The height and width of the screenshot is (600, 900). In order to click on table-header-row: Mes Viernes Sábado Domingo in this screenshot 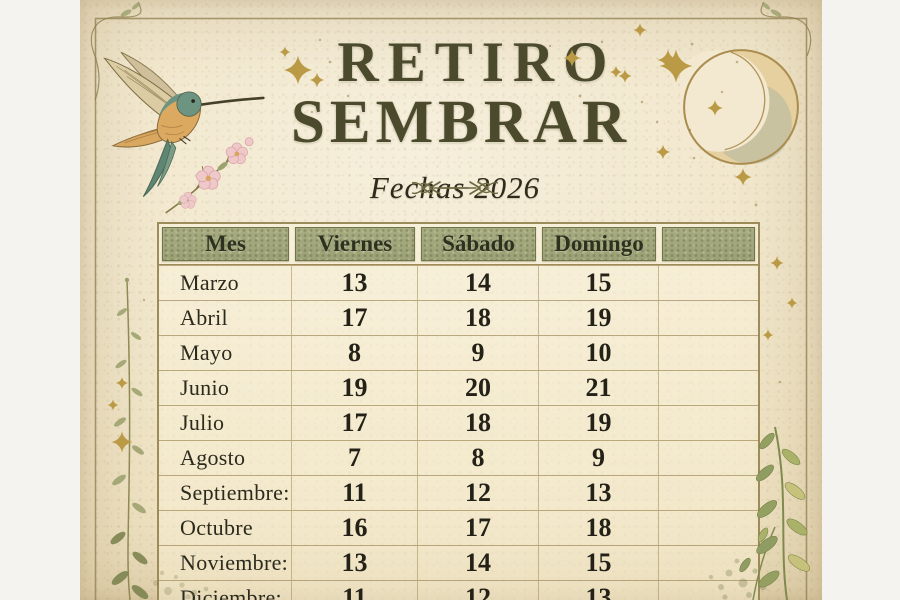, I will do `click(458, 244)`.